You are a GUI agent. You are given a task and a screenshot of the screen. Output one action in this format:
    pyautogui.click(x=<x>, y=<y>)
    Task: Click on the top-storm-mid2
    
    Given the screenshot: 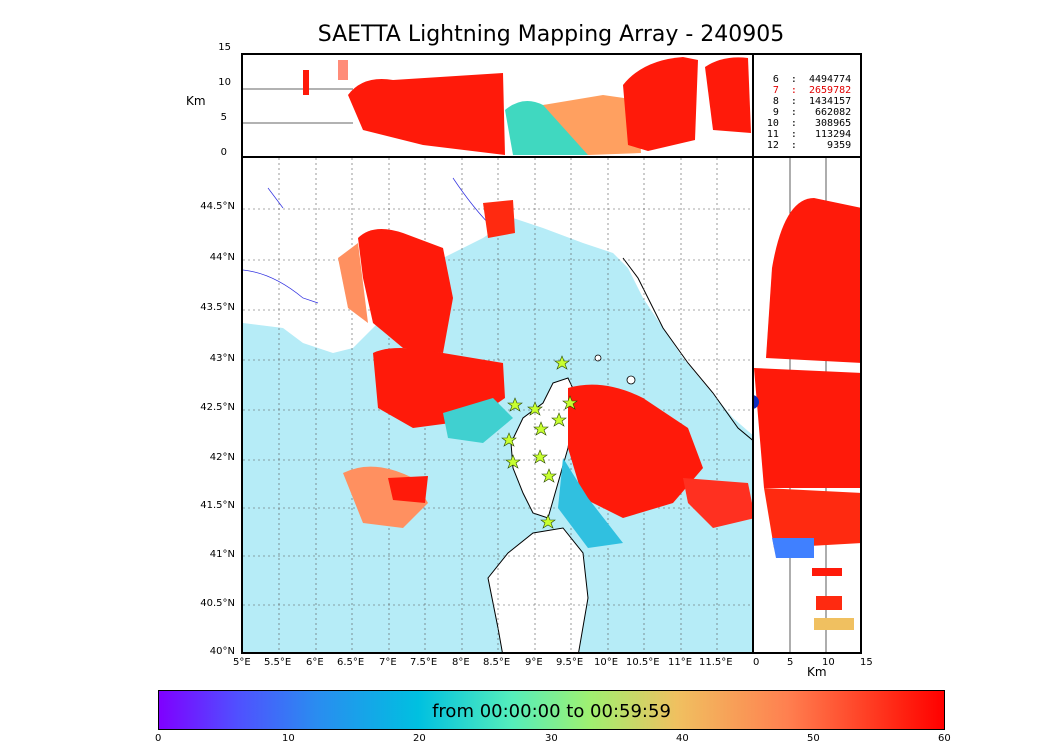 What is the action you would take?
    pyautogui.click(x=592, y=125)
    